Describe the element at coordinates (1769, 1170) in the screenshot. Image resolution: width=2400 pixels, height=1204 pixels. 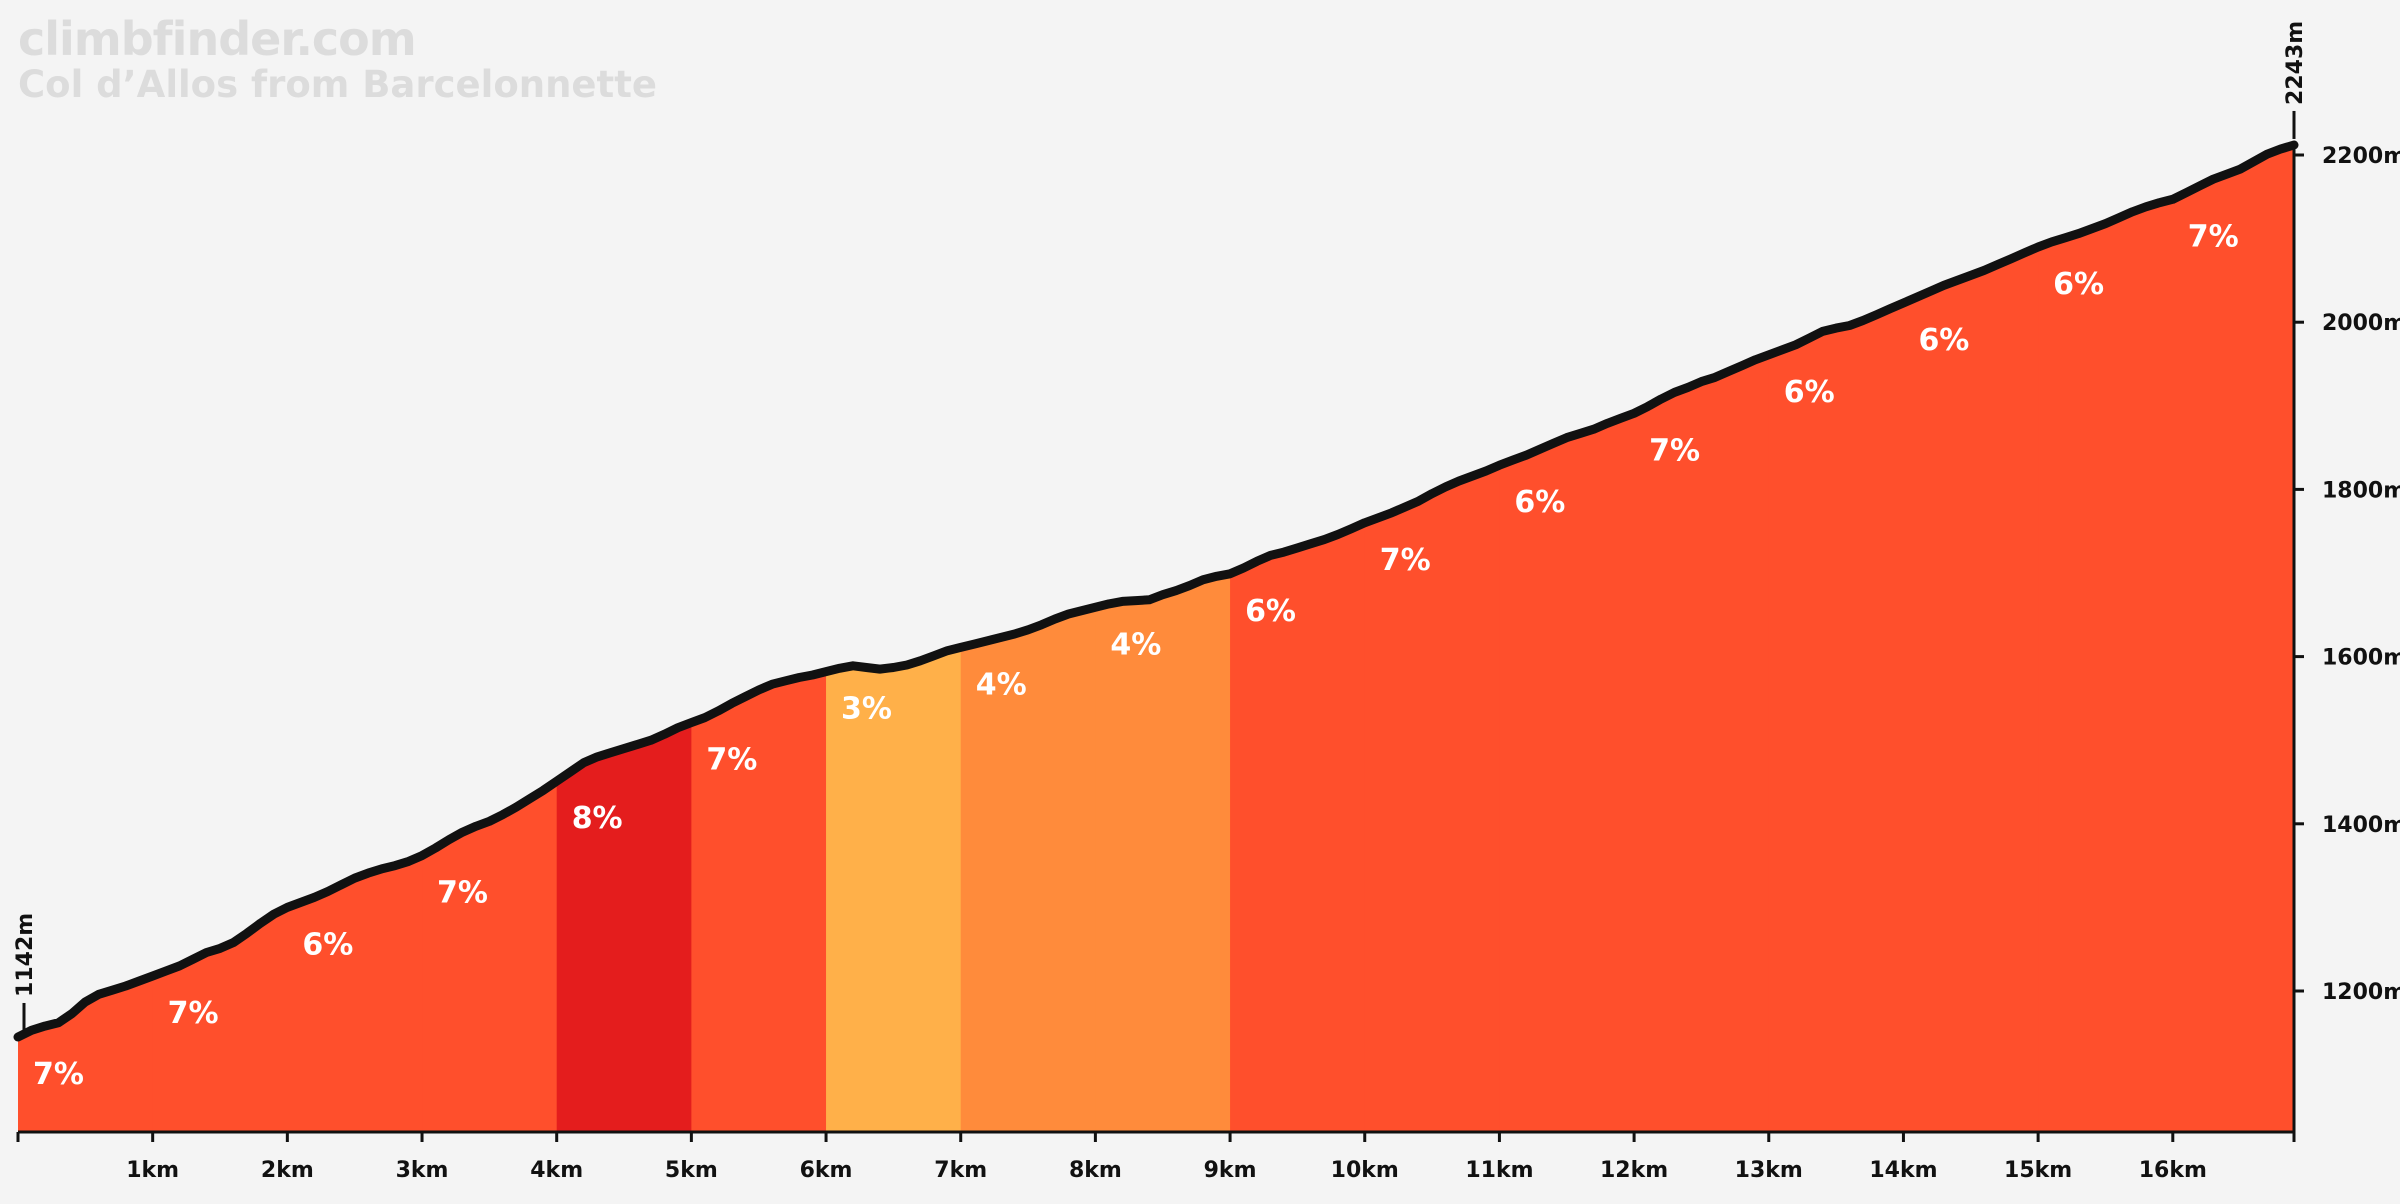
I see `x-tick-label: 13km` at that location.